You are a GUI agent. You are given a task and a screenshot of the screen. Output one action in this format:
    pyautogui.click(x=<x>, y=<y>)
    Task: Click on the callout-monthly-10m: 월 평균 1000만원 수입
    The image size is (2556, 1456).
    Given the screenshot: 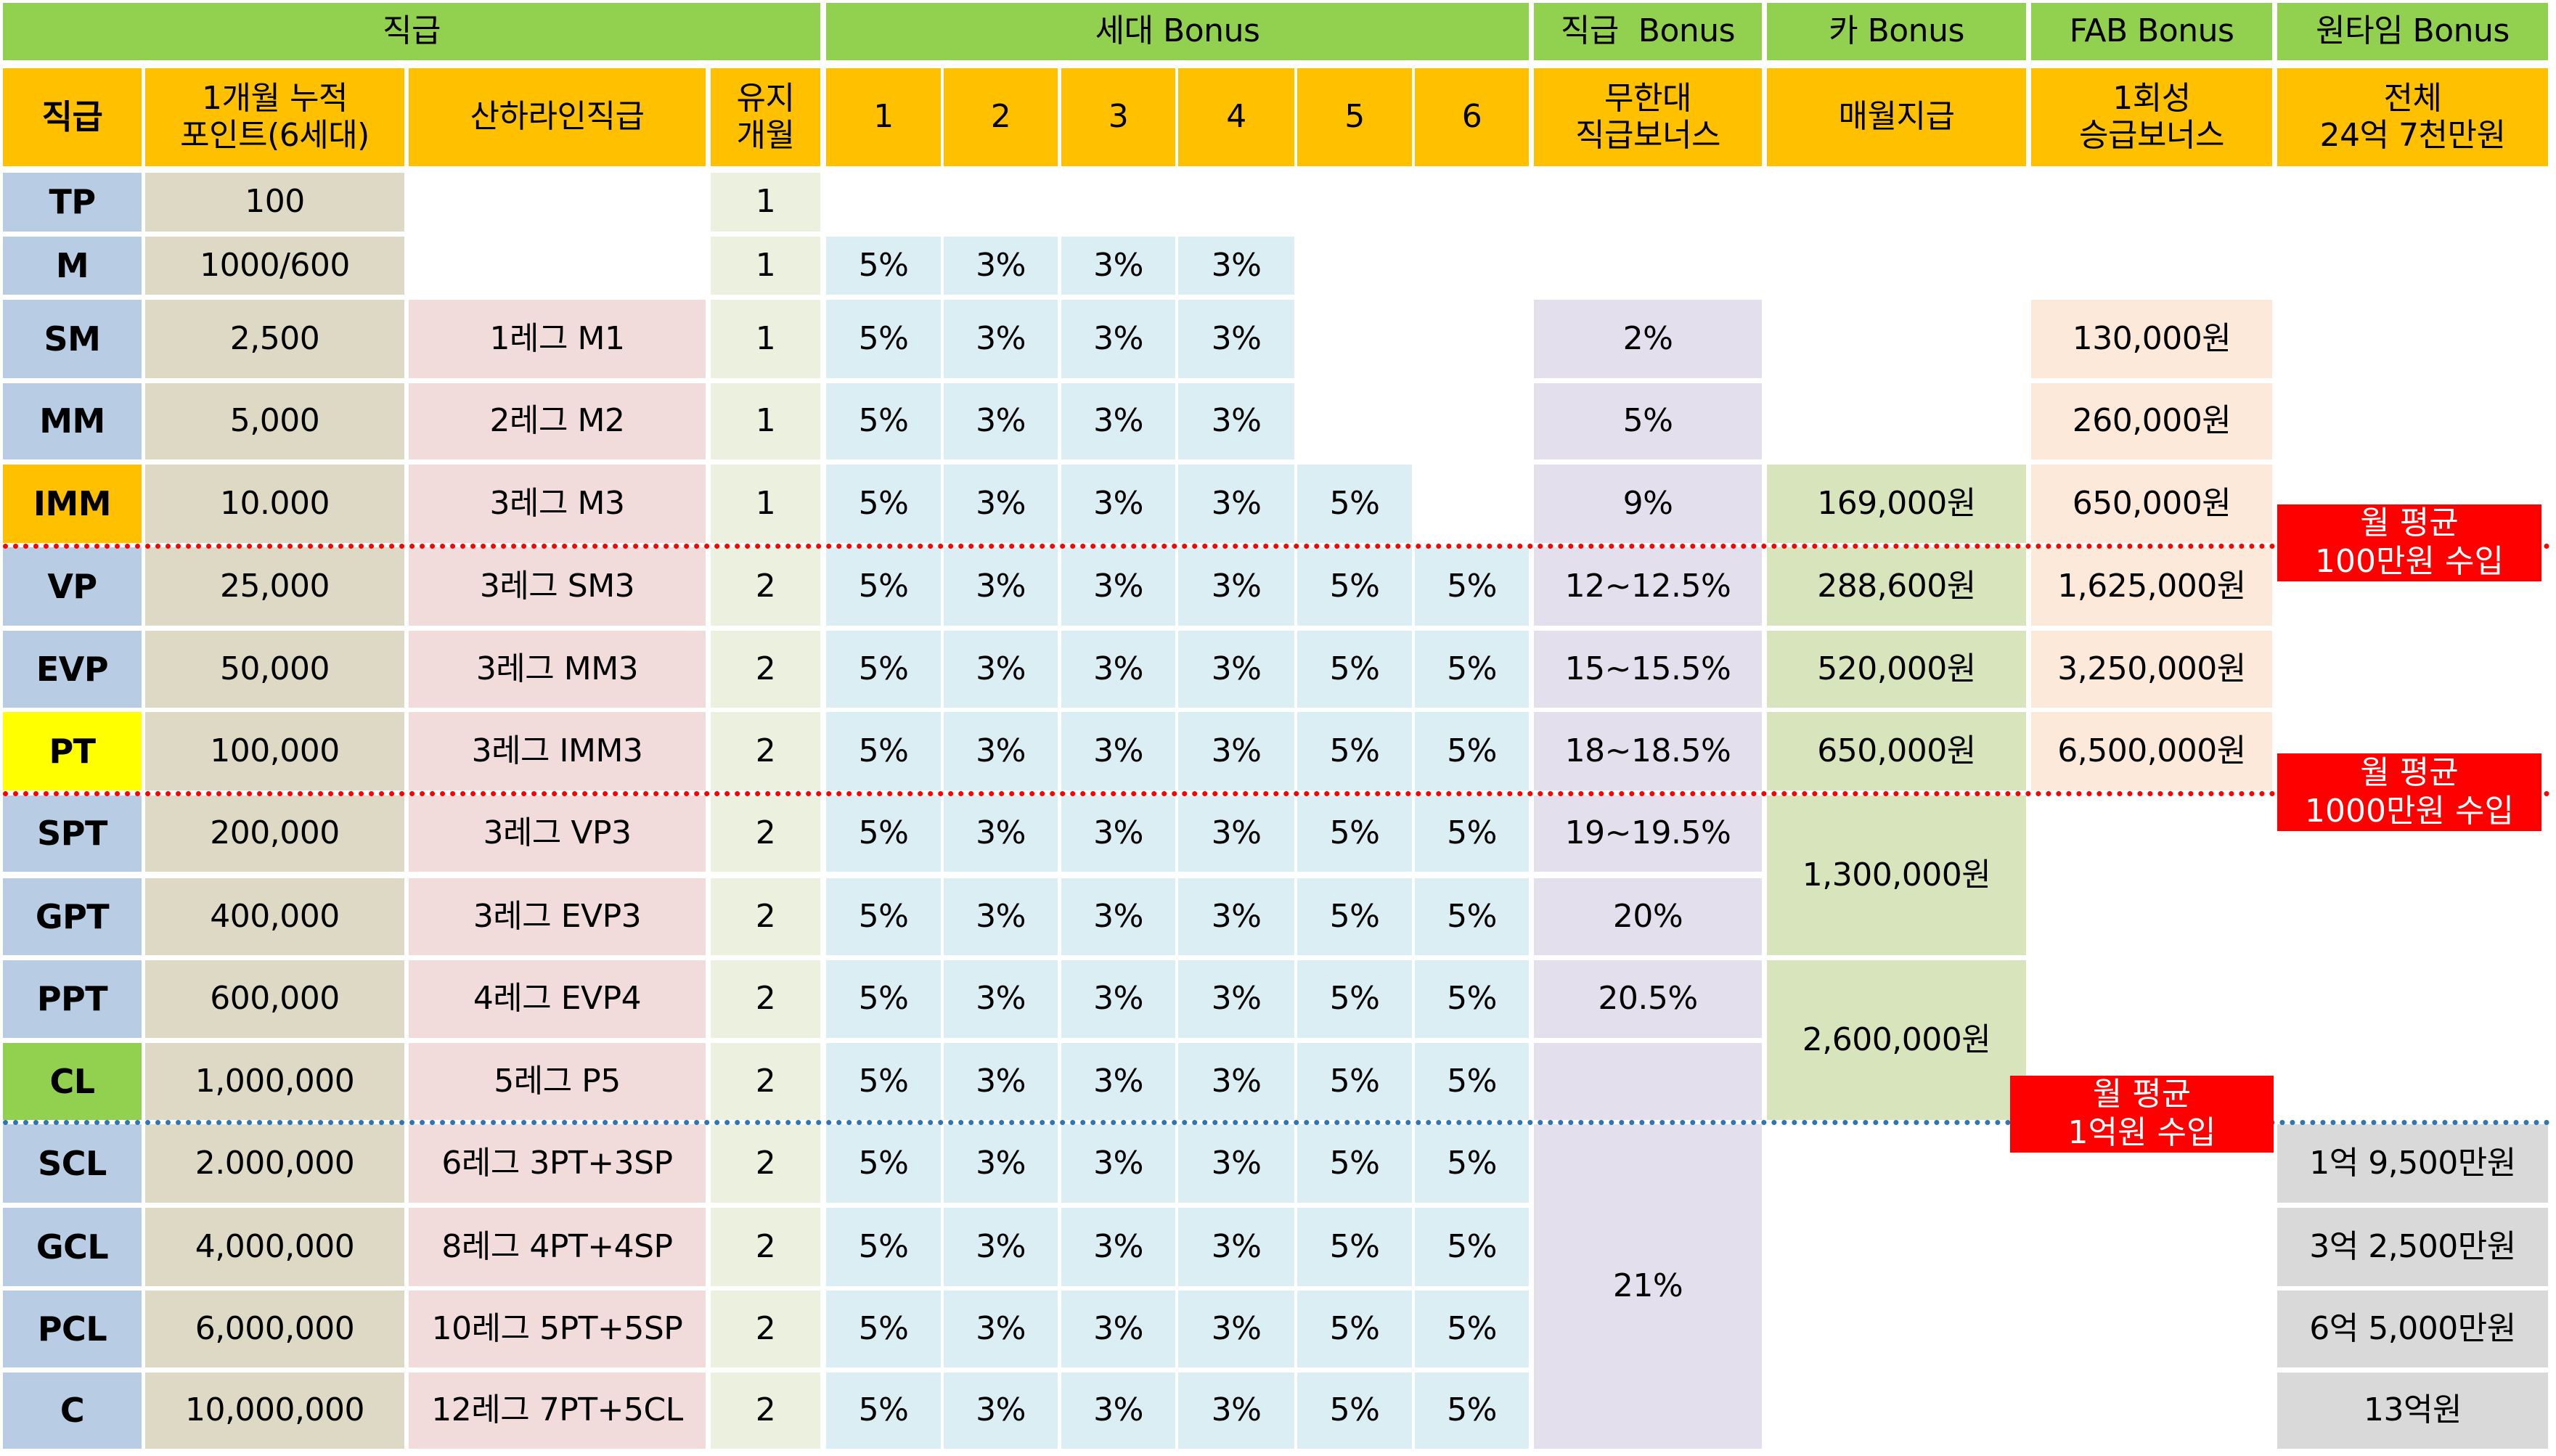 What is the action you would take?
    pyautogui.click(x=2409, y=792)
    